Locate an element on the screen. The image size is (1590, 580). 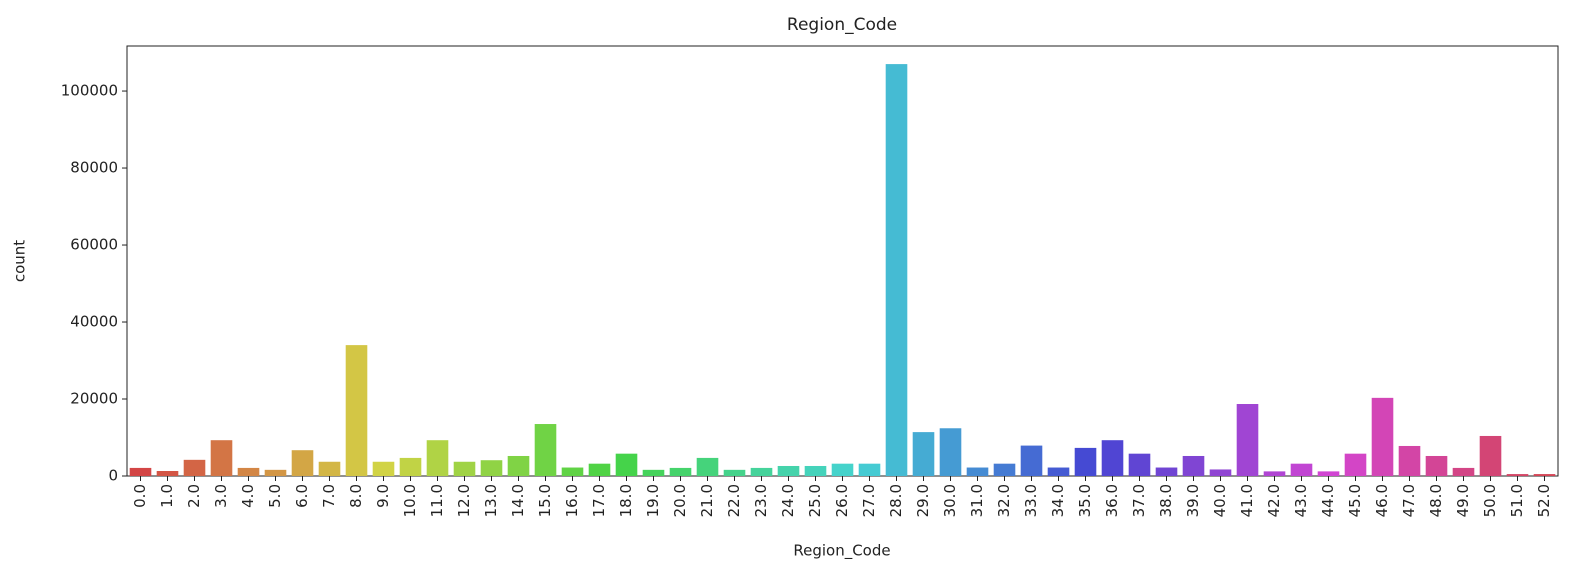
x-tick-label: 31.0 is located at coordinates (977, 500).